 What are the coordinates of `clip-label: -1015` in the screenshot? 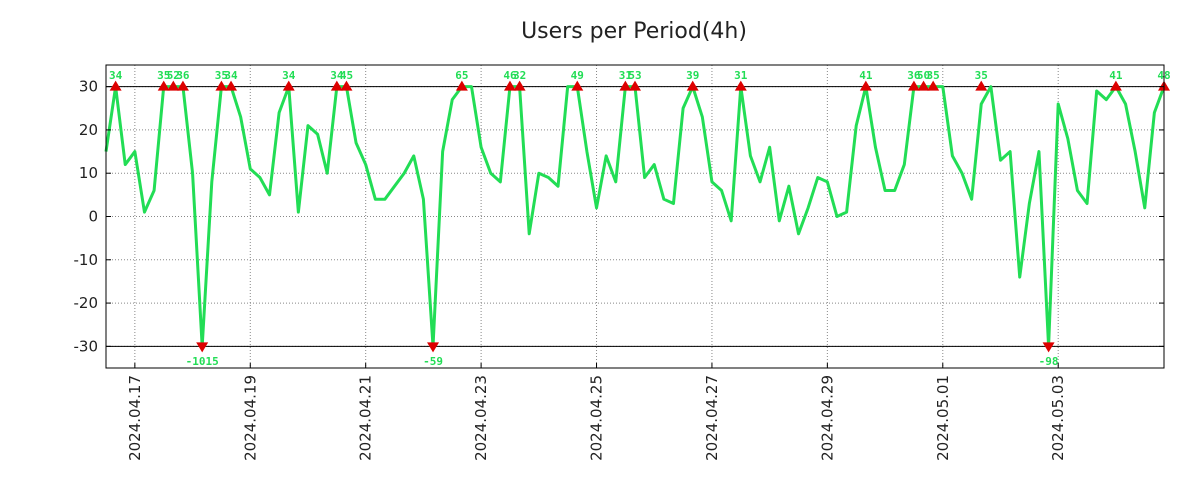 It's located at (202, 361).